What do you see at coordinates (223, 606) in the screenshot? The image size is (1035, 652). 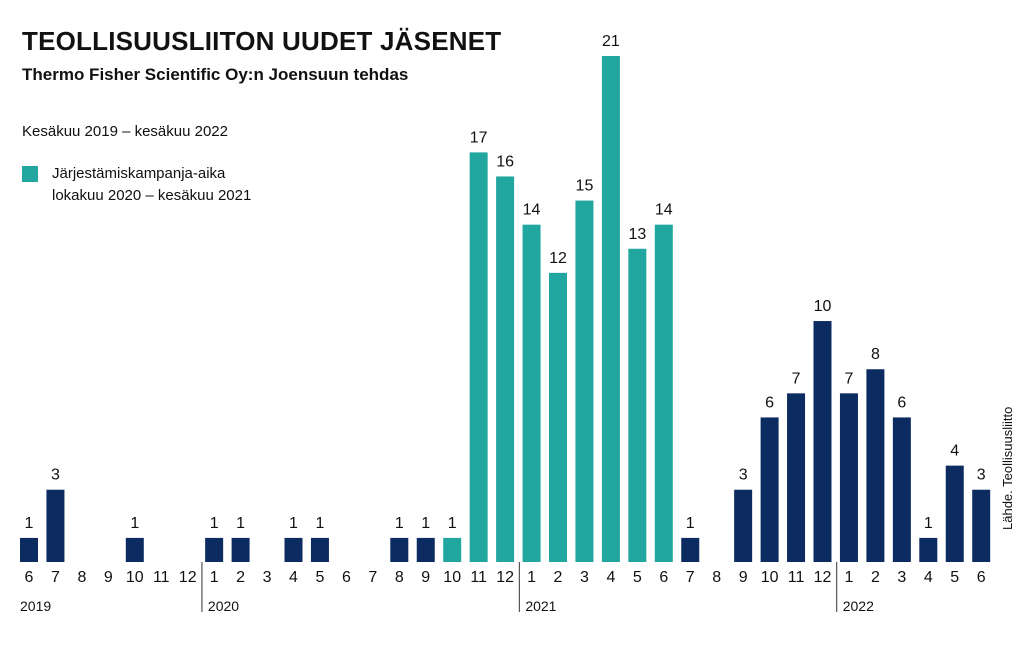 I see `year-label: 2020` at bounding box center [223, 606].